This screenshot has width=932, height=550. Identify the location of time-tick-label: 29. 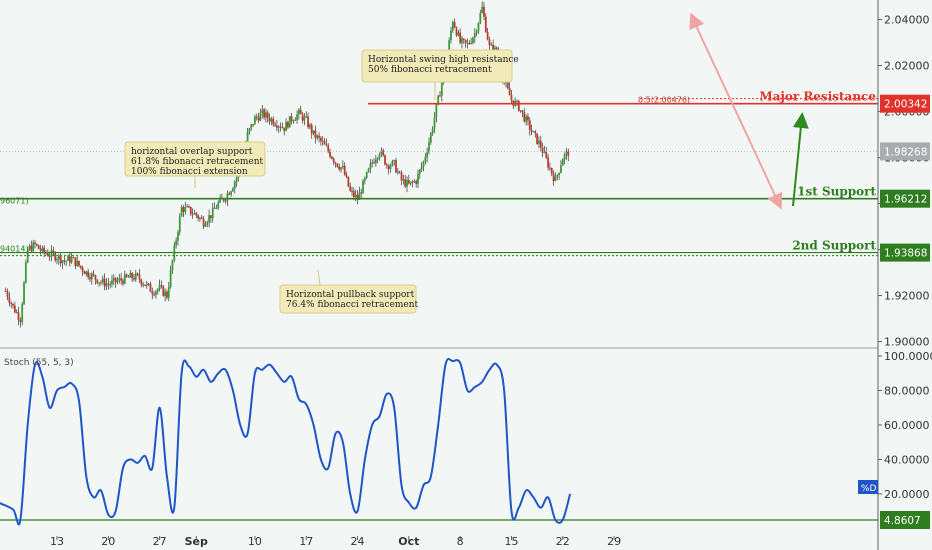
(614, 541).